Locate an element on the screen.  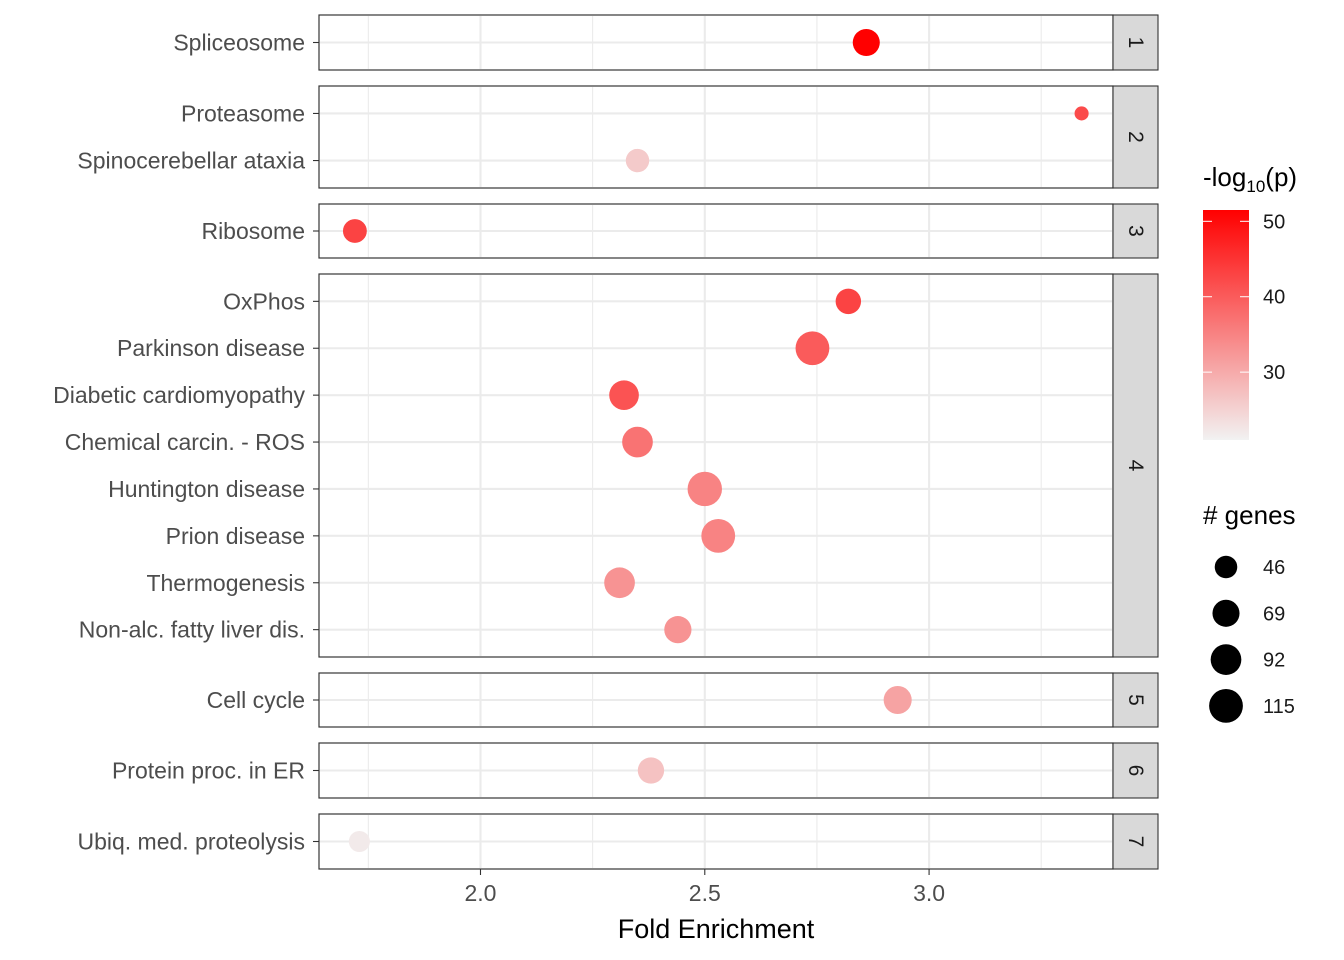
y-tick-label: Prion disease is located at coordinates (235, 536).